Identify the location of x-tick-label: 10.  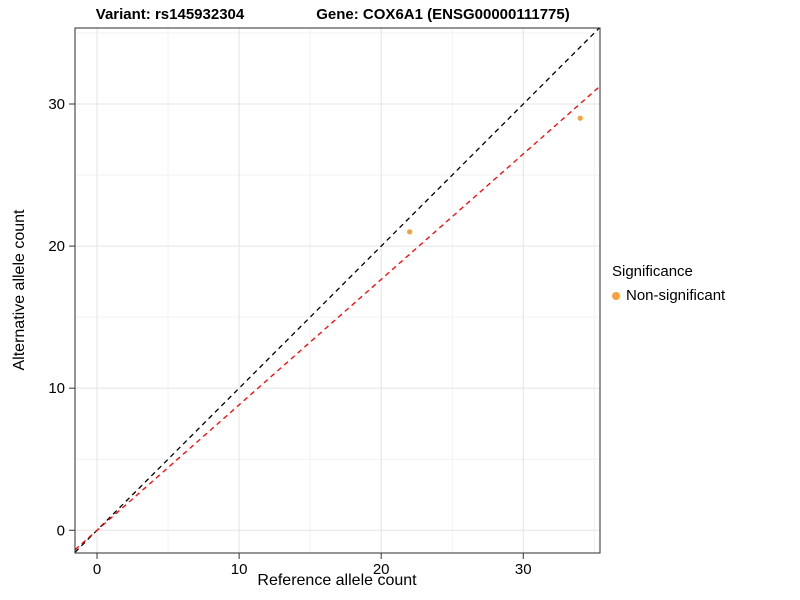
(239, 569).